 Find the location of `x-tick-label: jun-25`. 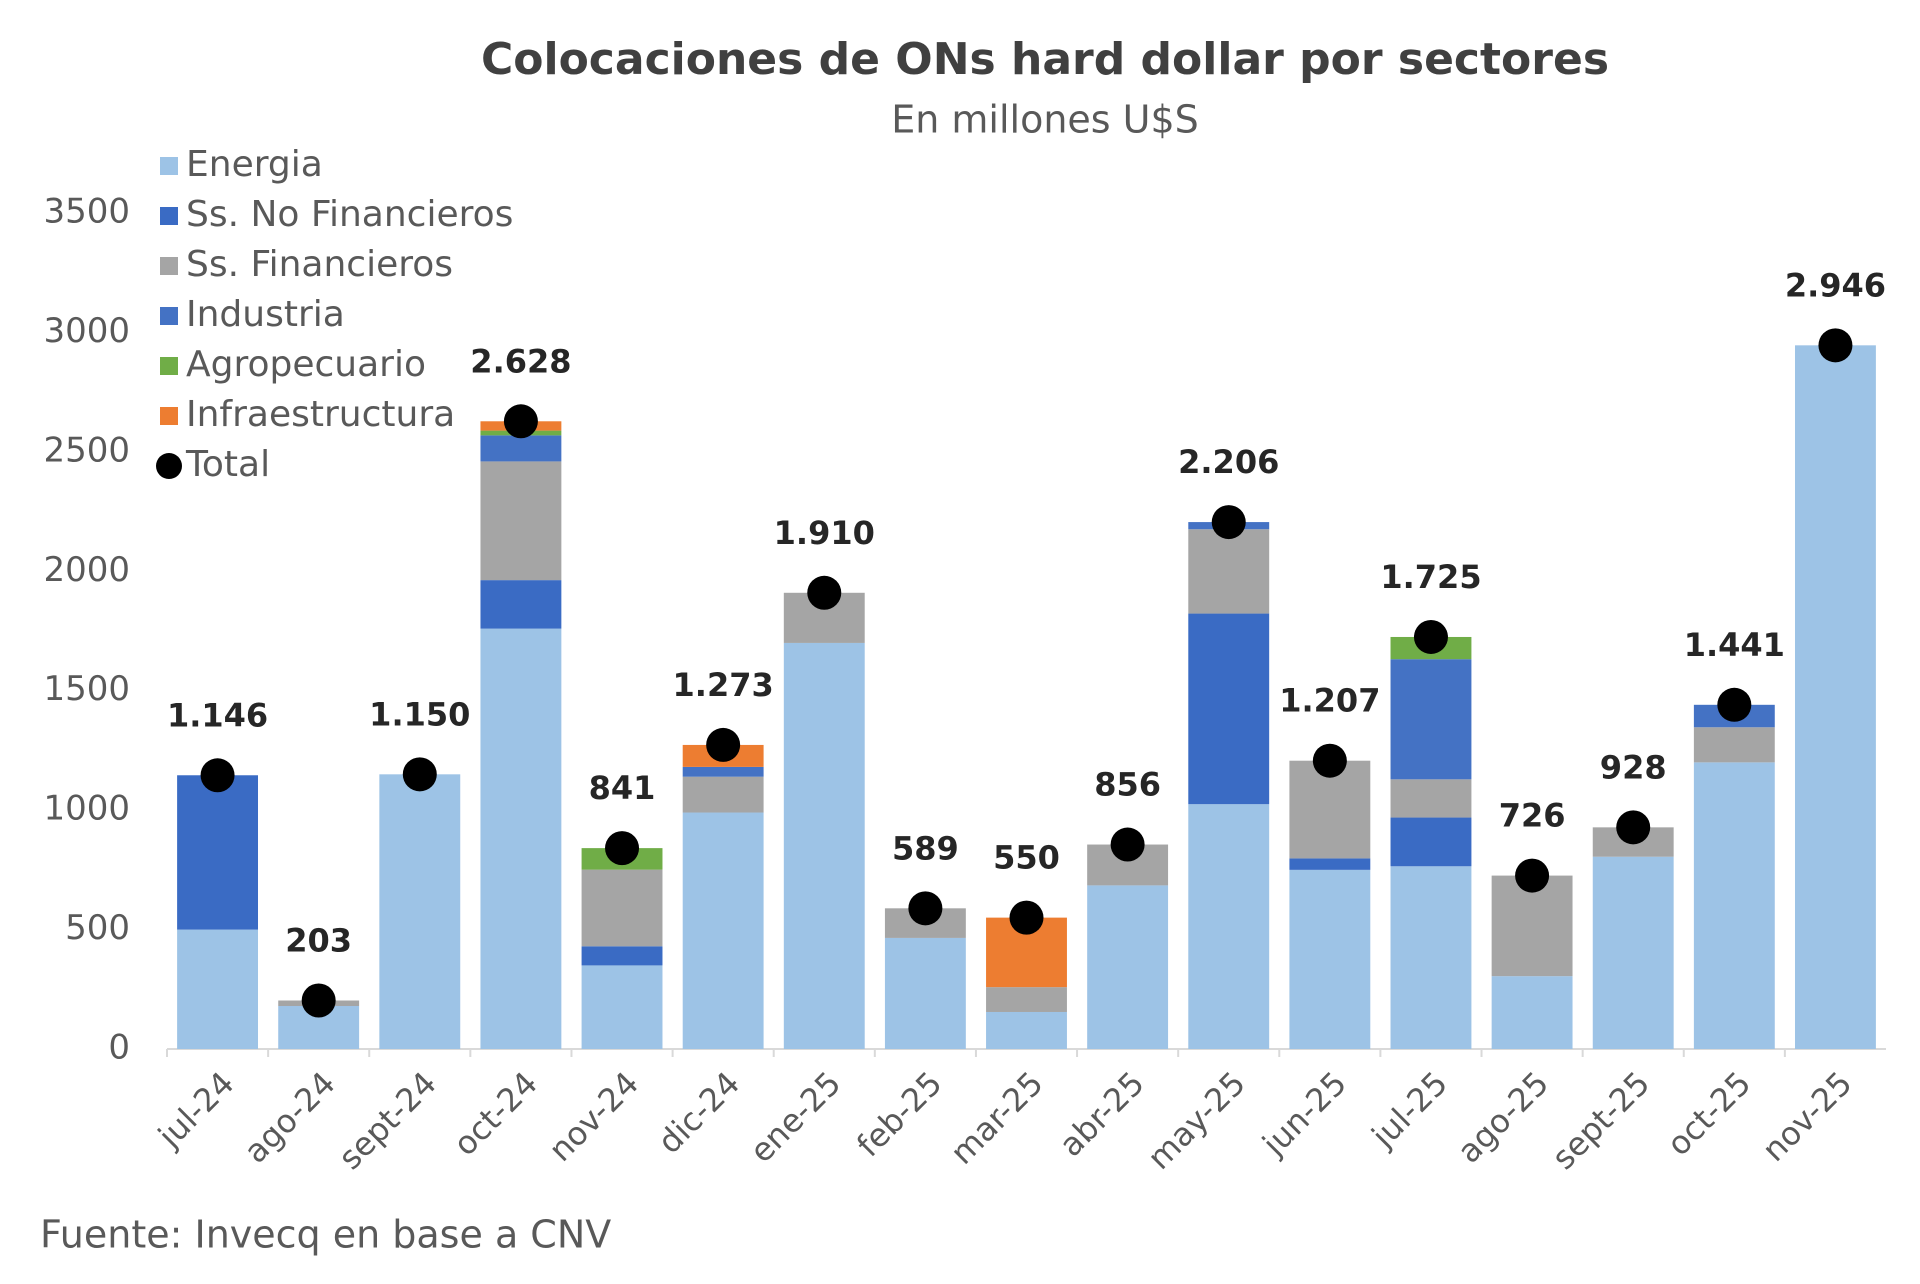

x-tick-label: jun-25 is located at coordinates (1304, 1114).